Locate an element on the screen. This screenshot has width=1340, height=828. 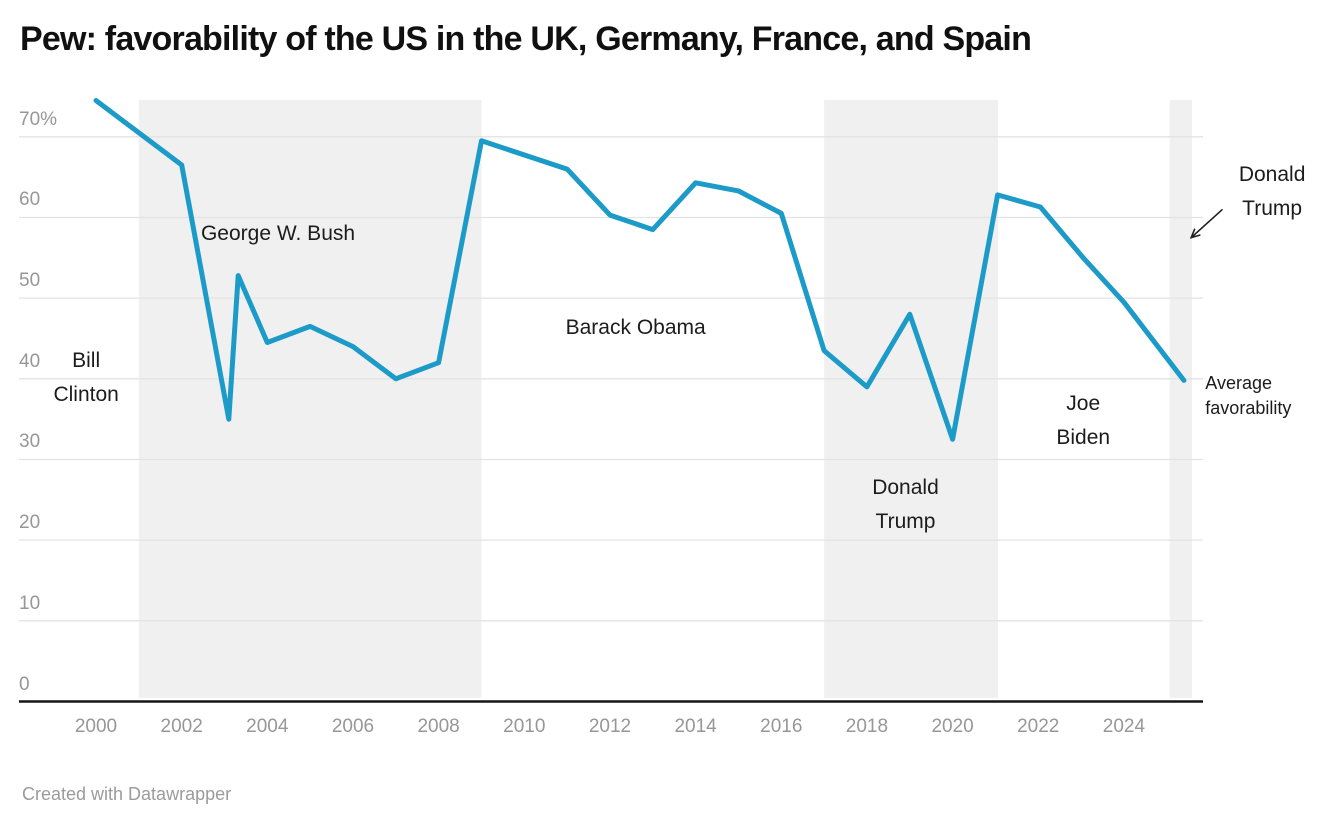
annotation-george-w-bush: George W. Bush is located at coordinates (278, 234).